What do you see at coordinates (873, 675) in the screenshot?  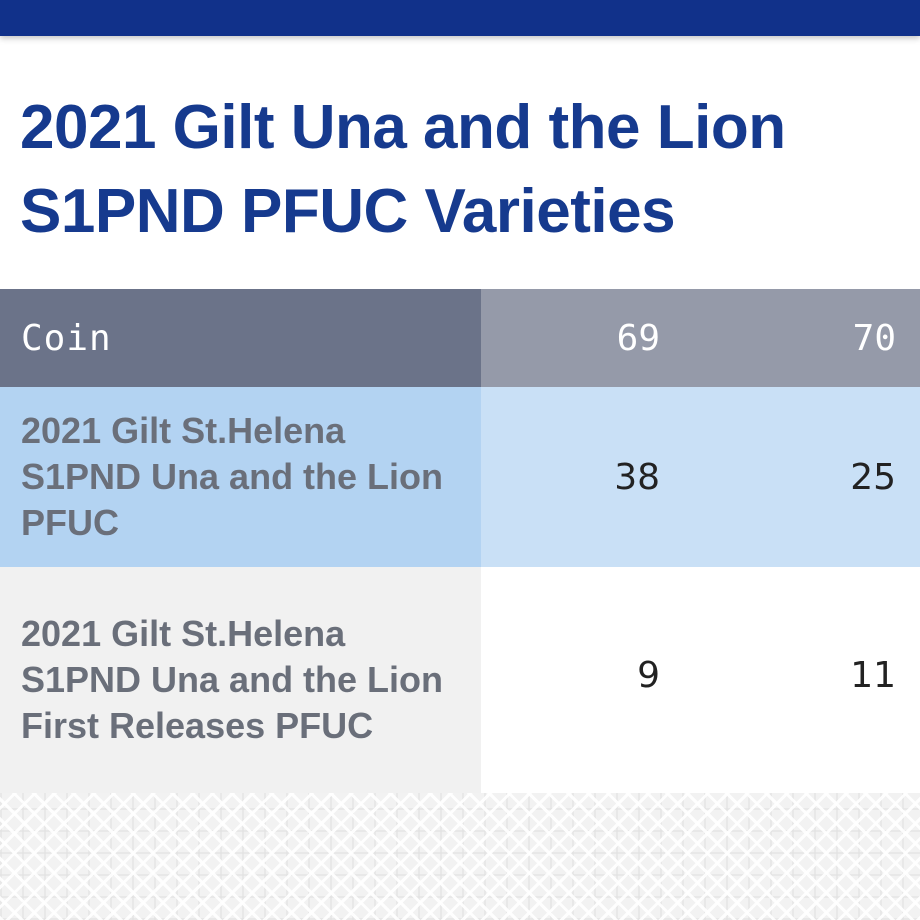 I see `grade-70-count: 11` at bounding box center [873, 675].